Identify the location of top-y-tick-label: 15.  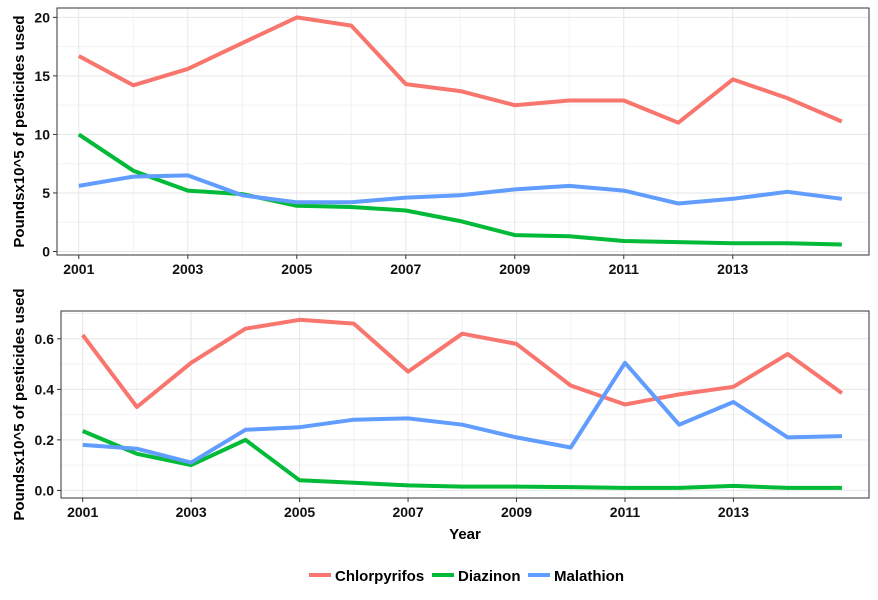
(42, 76).